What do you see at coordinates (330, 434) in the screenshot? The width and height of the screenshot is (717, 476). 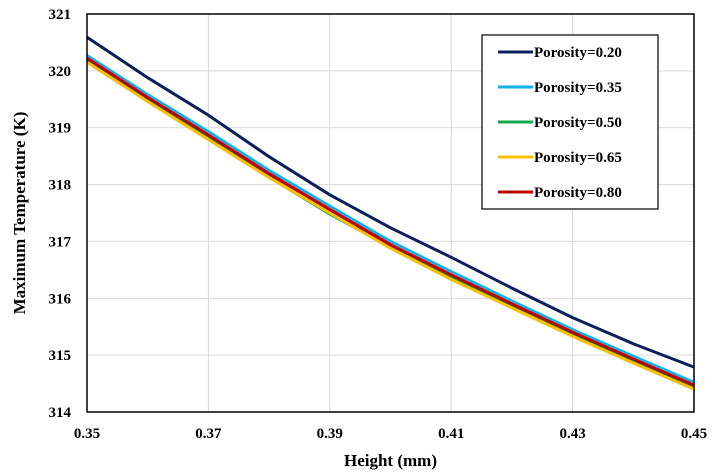 I see `x-tick-label: 0.39` at bounding box center [330, 434].